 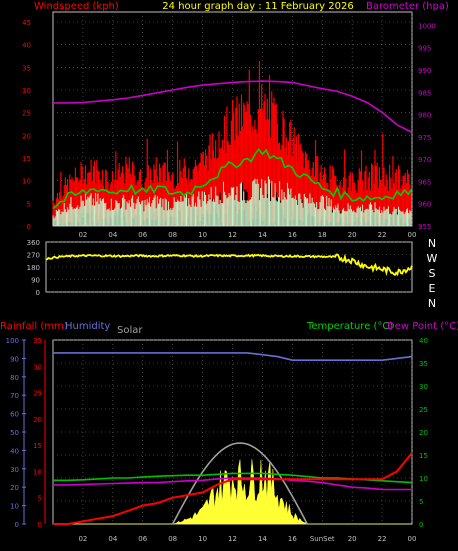 What do you see at coordinates (232, 178) in the screenshot?
I see `avg-wind-line` at bounding box center [232, 178].